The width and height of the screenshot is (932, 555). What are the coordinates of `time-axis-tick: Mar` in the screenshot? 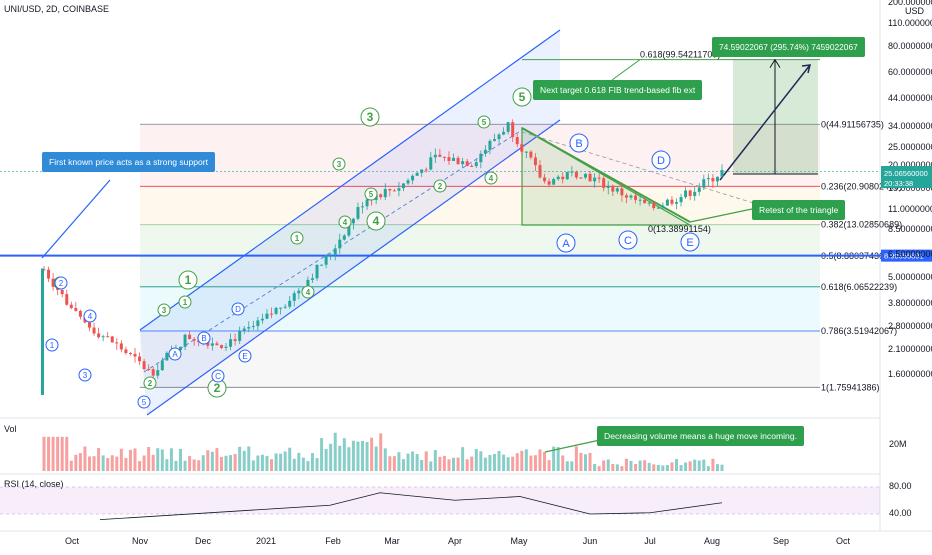 It's located at (392, 541).